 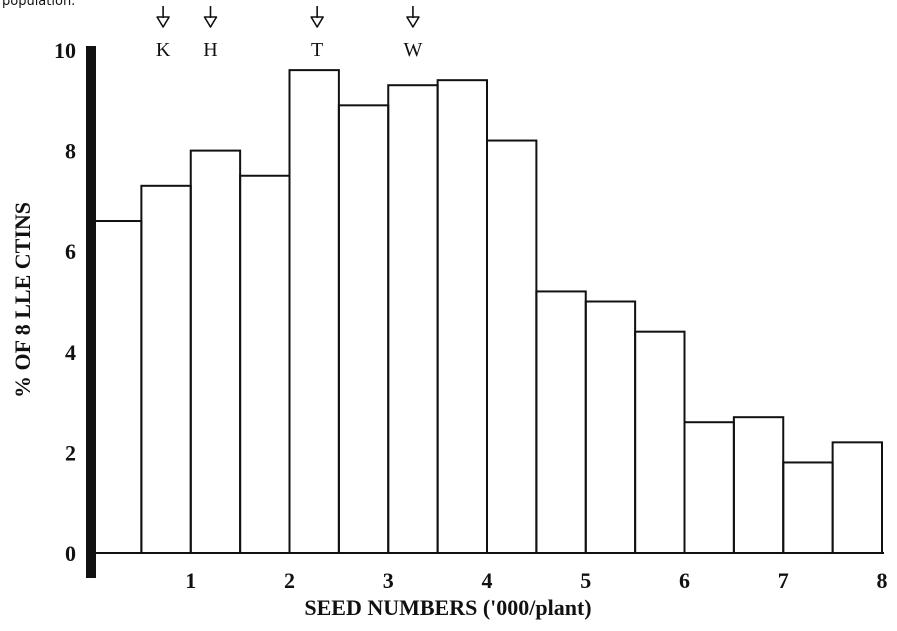 What do you see at coordinates (487, 580) in the screenshot?
I see `x-tick-label-4: 4` at bounding box center [487, 580].